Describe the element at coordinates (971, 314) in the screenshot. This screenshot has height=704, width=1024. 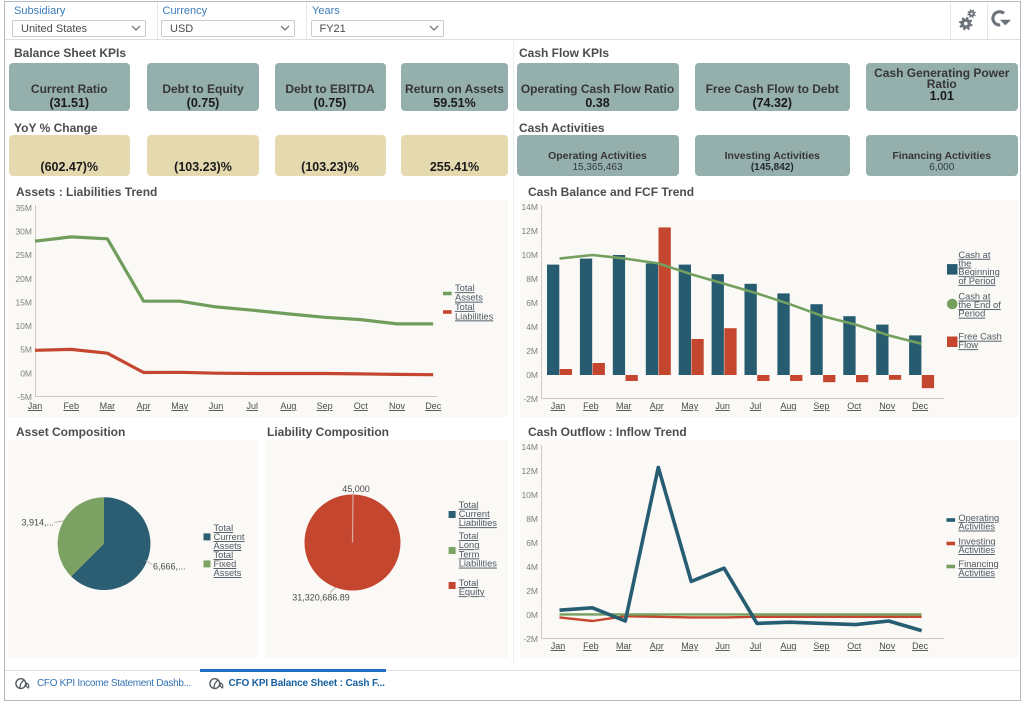
I see `svg-text: Period` at that location.